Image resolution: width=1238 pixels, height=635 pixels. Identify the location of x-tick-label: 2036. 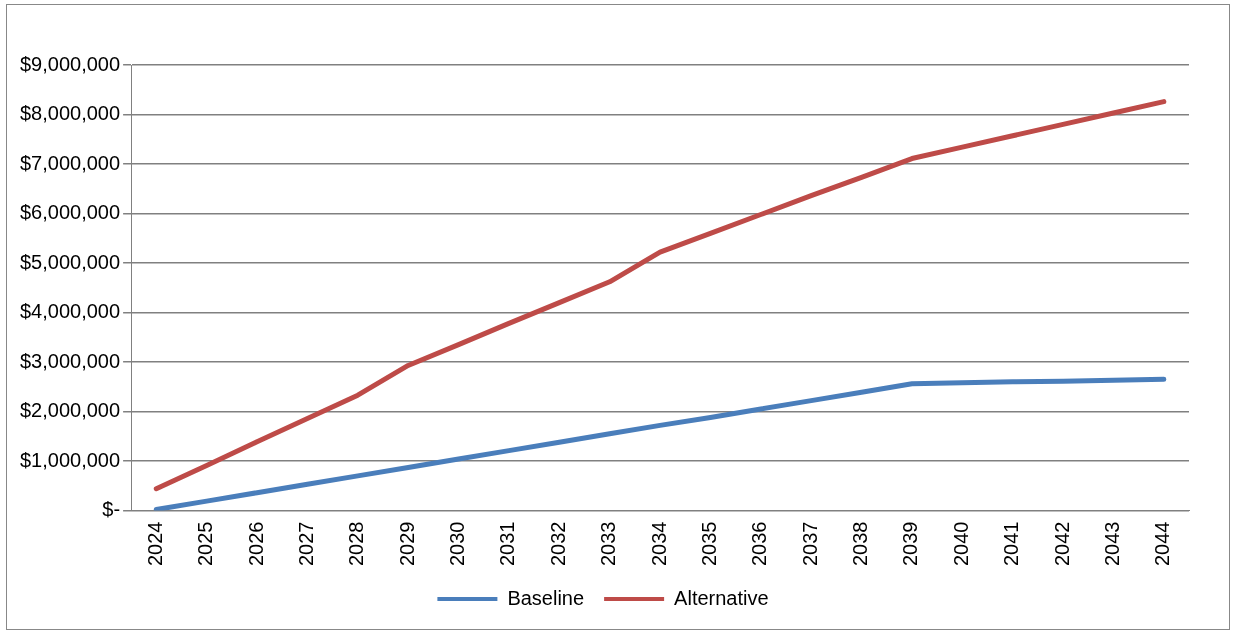
(759, 544).